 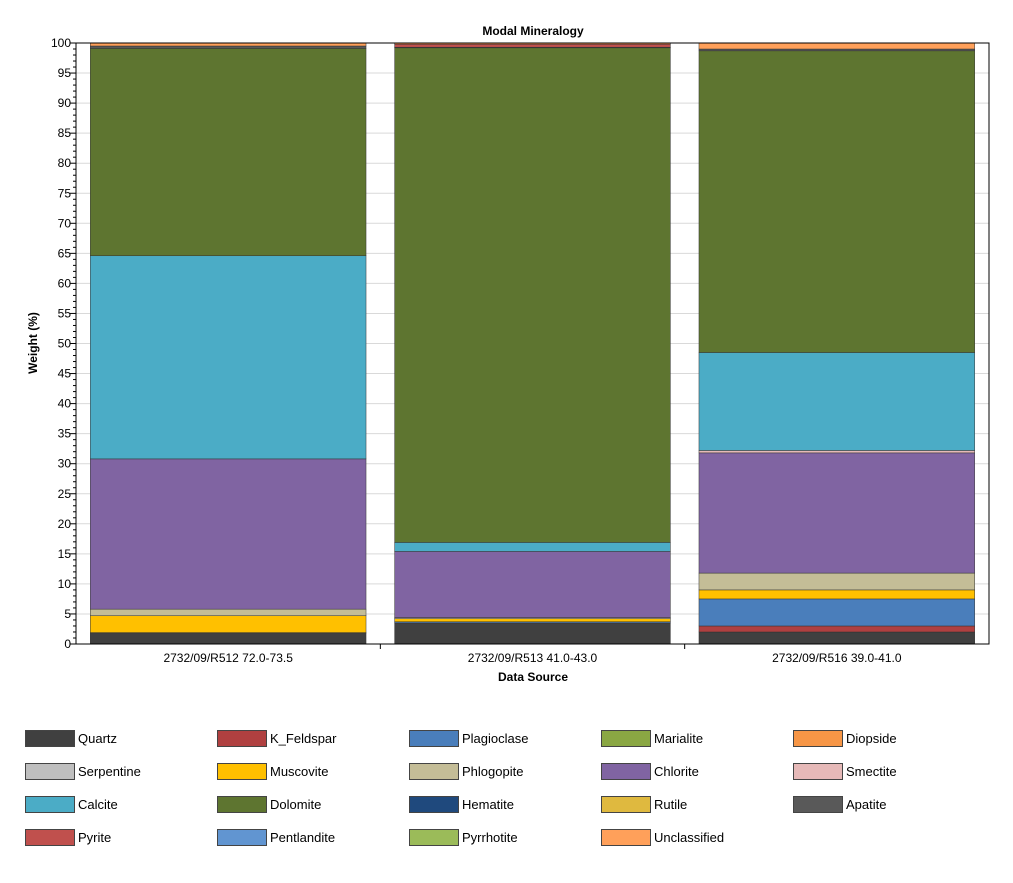 What do you see at coordinates (65, 374) in the screenshot?
I see `y-tick-label: 45` at bounding box center [65, 374].